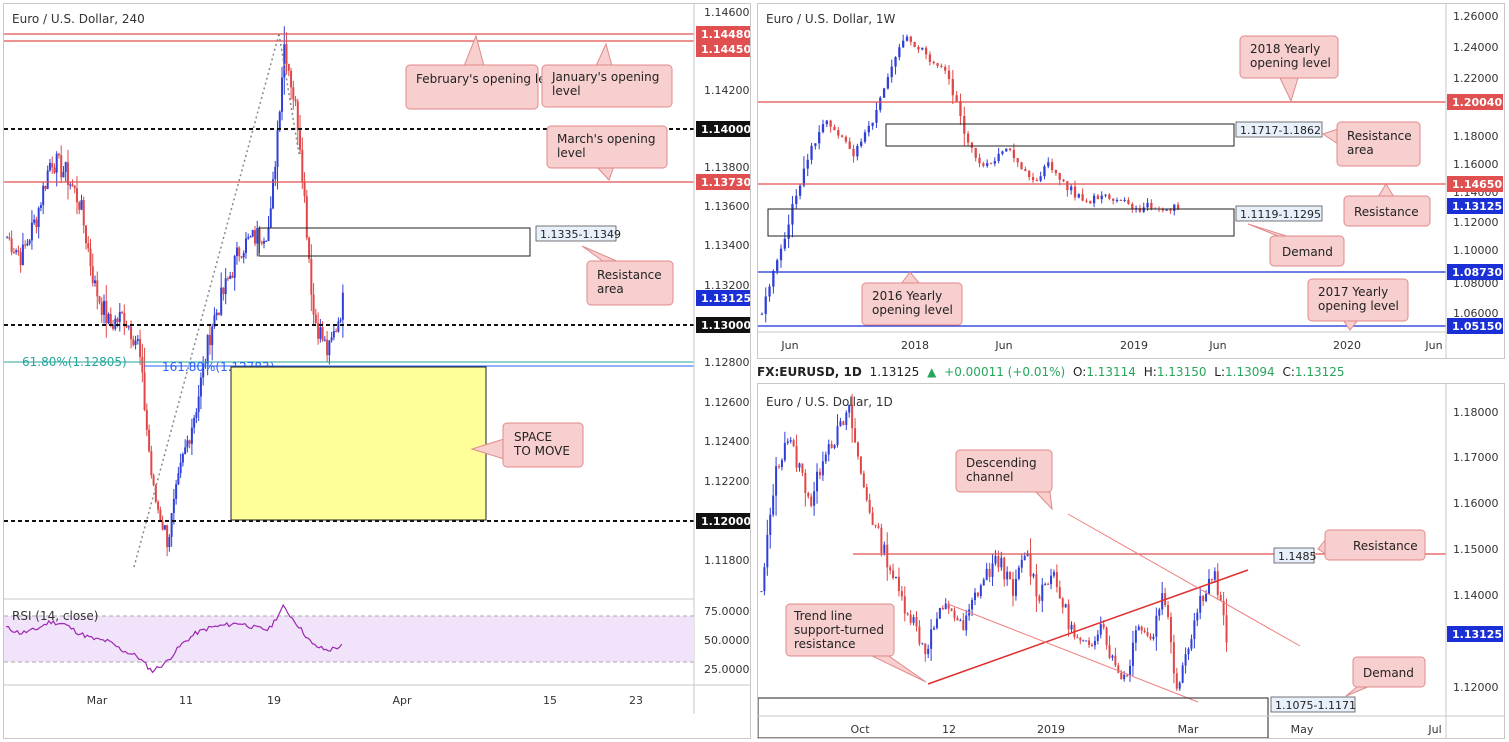 The height and width of the screenshot is (742, 1509). What do you see at coordinates (1013, 717) in the screenshot?
I see `daily-demand-zone` at bounding box center [1013, 717].